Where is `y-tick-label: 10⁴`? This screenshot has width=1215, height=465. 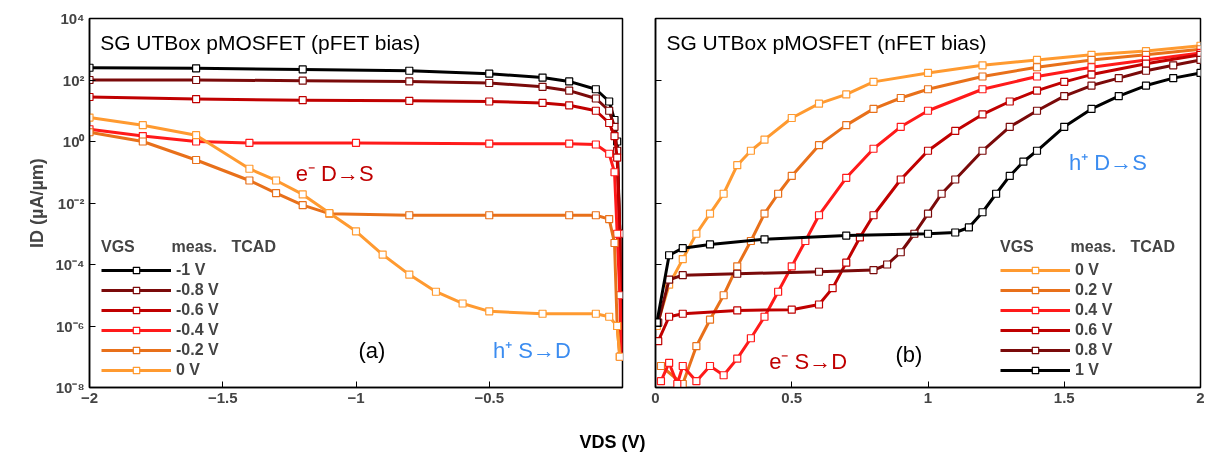 y-tick-label: 10⁴ is located at coordinates (72, 18).